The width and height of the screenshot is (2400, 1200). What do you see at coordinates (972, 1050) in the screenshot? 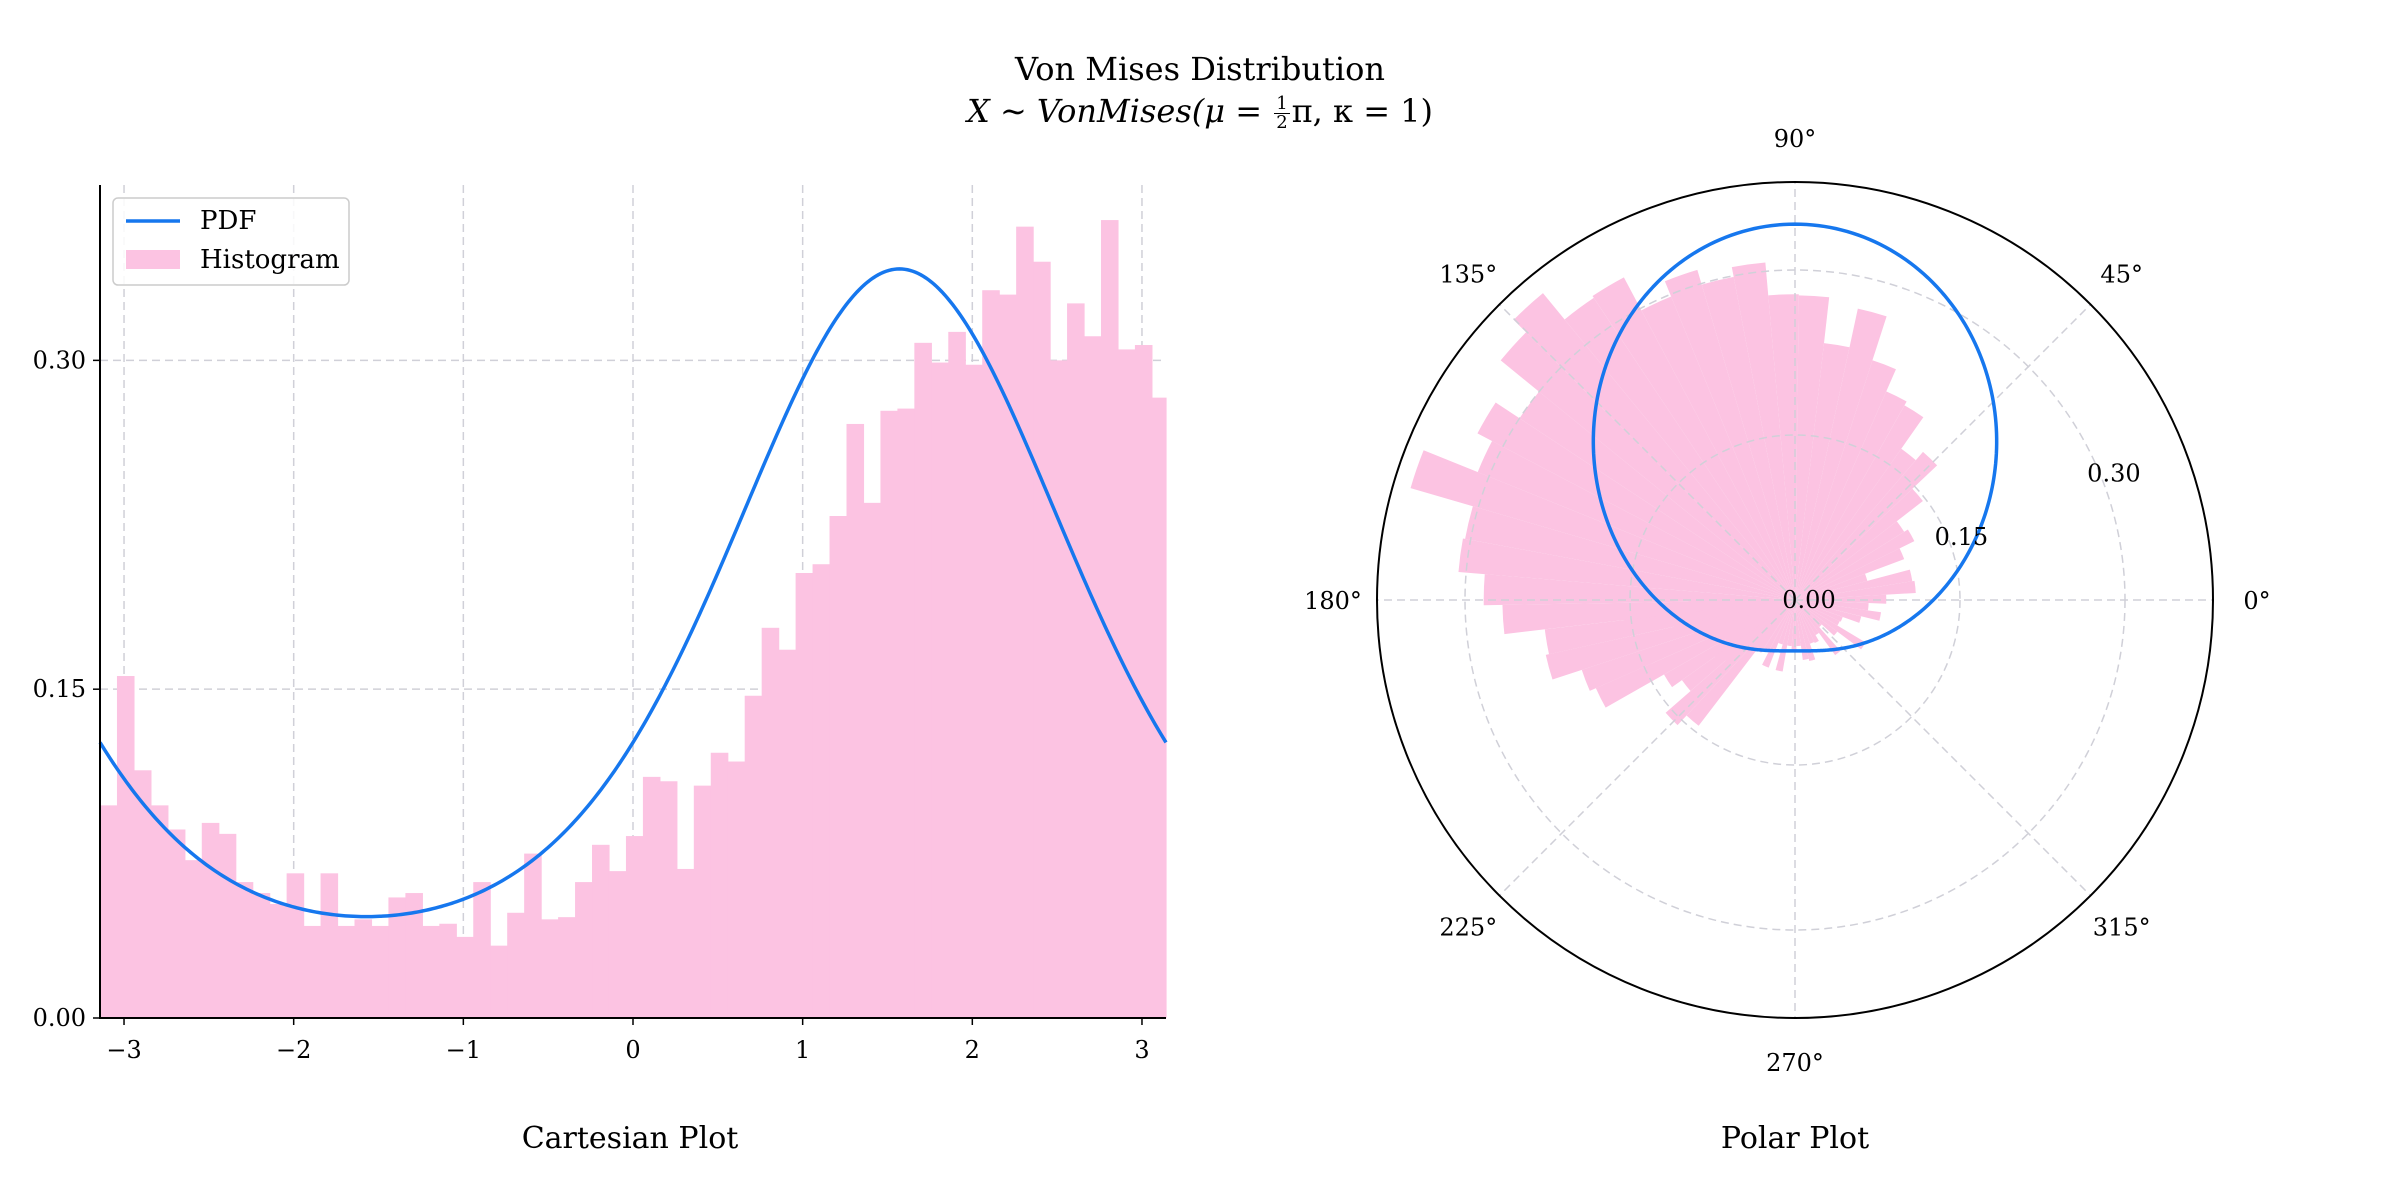
I see `x-tick-label: 2` at bounding box center [972, 1050].